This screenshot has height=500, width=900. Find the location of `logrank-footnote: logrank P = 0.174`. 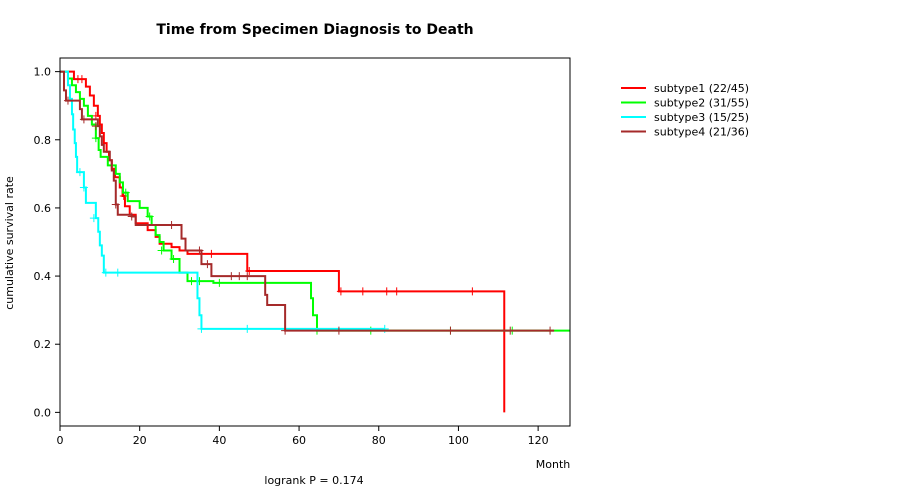

logrank-footnote: logrank P = 0.174 is located at coordinates (313, 480).